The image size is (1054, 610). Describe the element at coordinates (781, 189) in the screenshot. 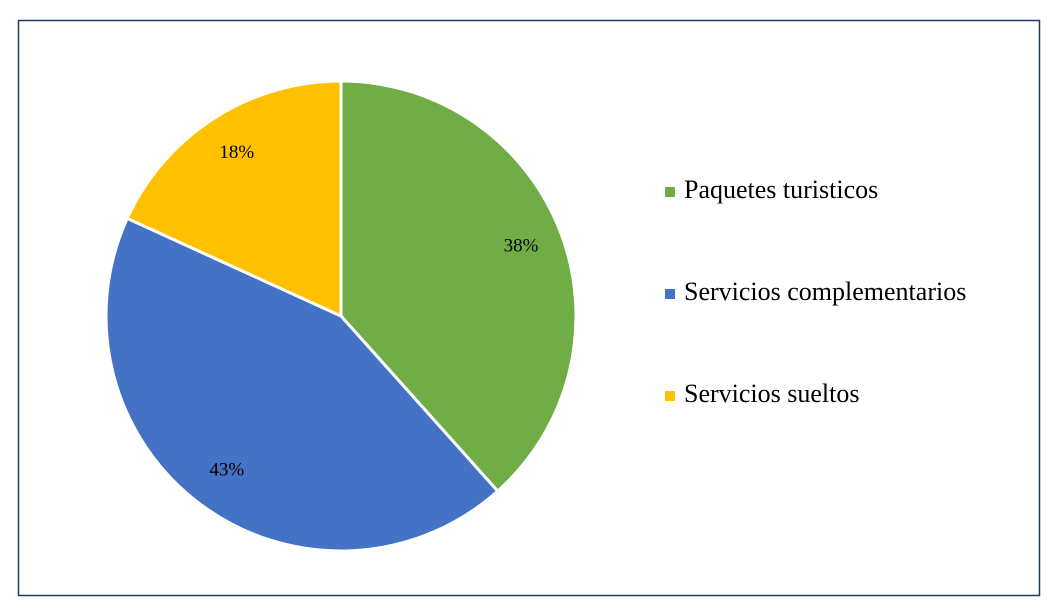

I see `legend-label: Paquetes turisticos` at that location.